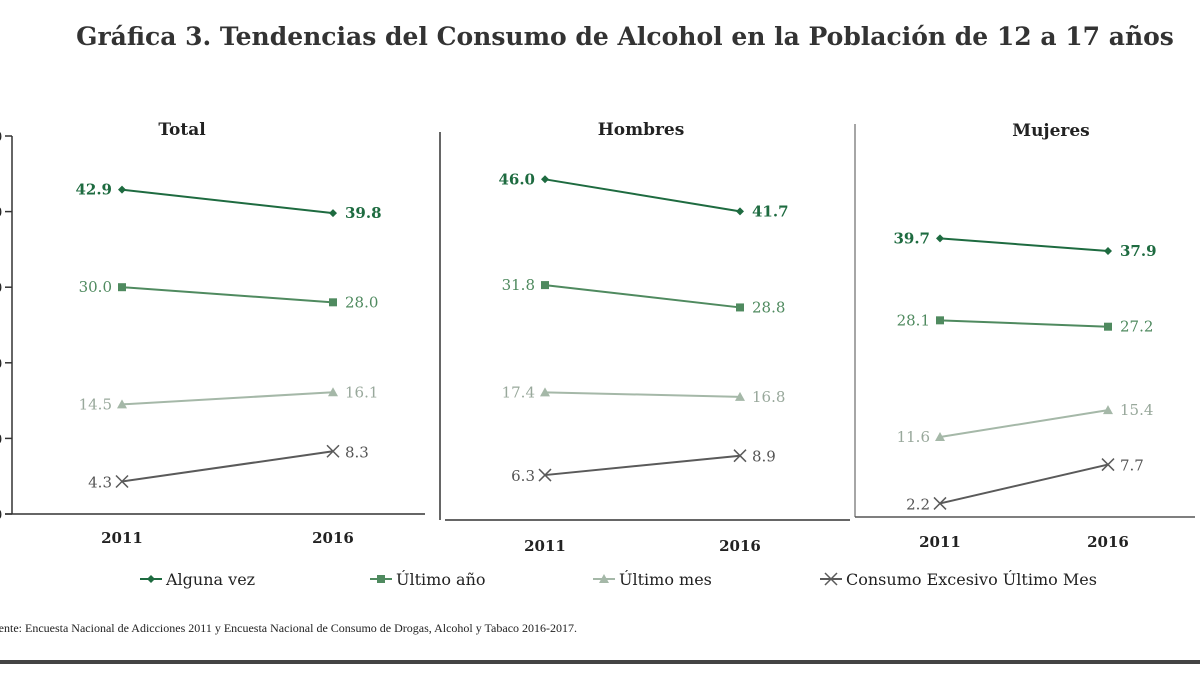 This screenshot has height=675, width=1200. I want to click on panel-title: Mujeres, so click(1051, 131).